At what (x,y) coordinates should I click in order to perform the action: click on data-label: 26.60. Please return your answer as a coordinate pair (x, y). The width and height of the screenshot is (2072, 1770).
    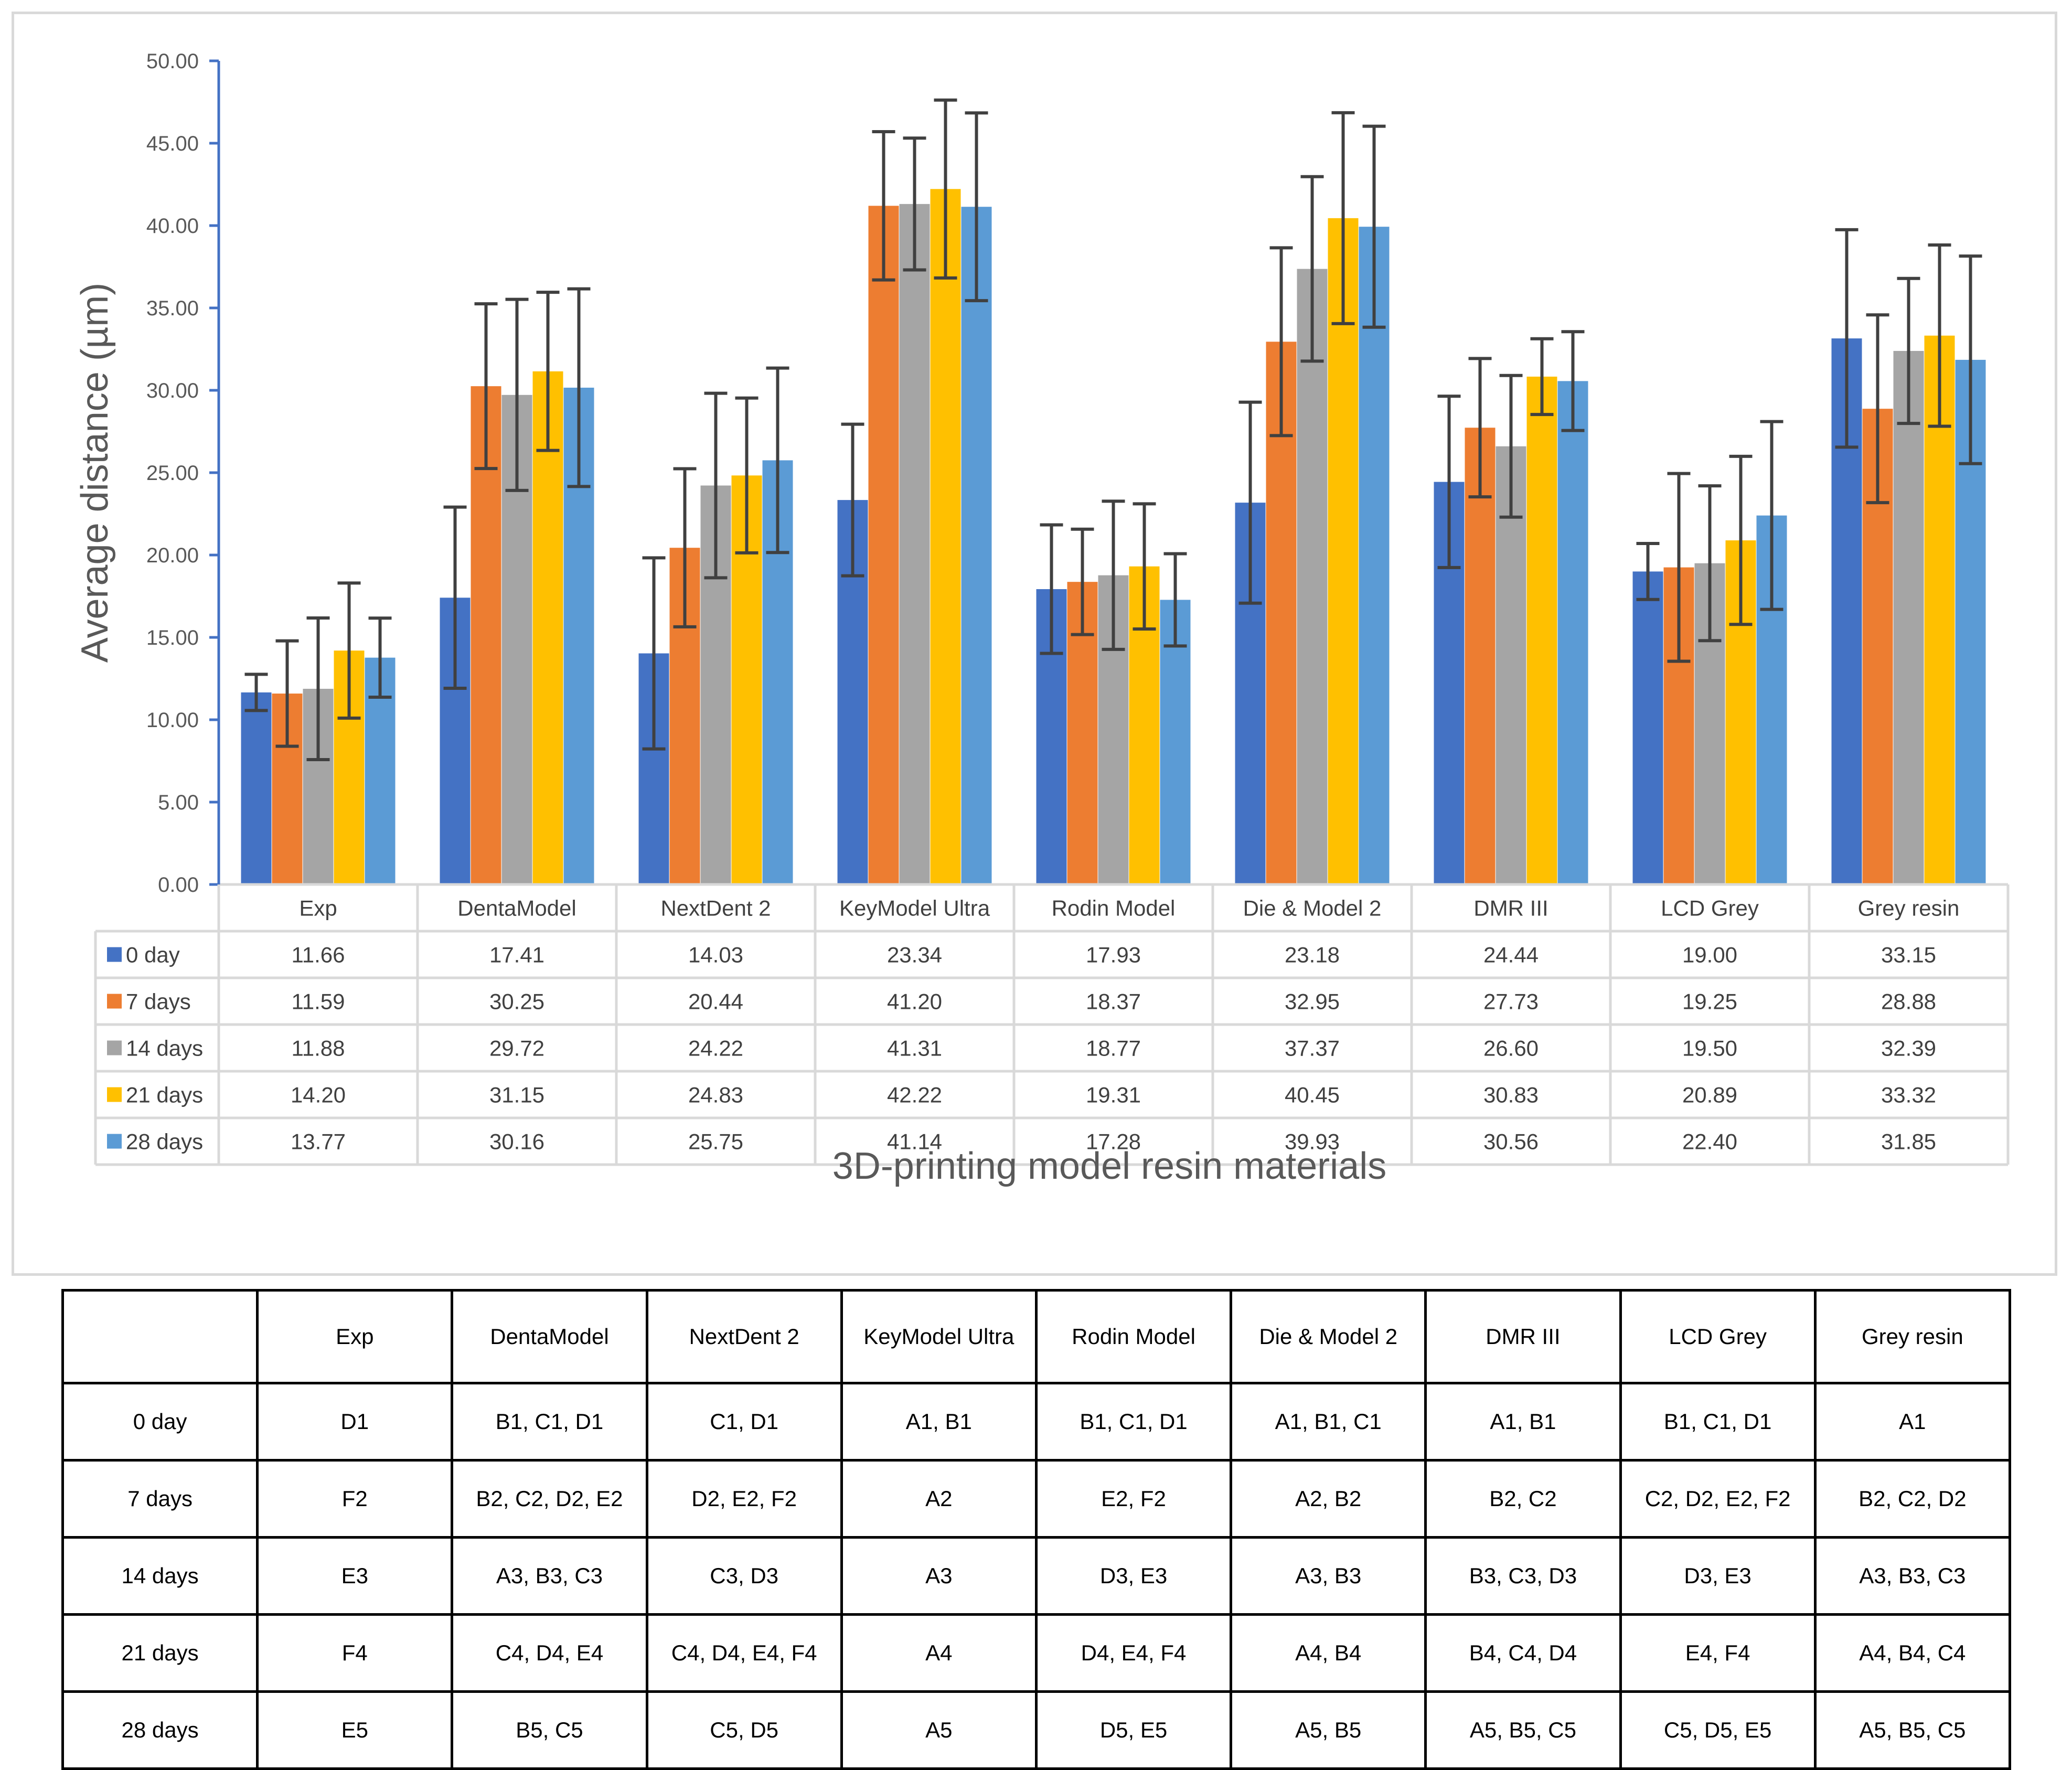
    Looking at the image, I should click on (1511, 1048).